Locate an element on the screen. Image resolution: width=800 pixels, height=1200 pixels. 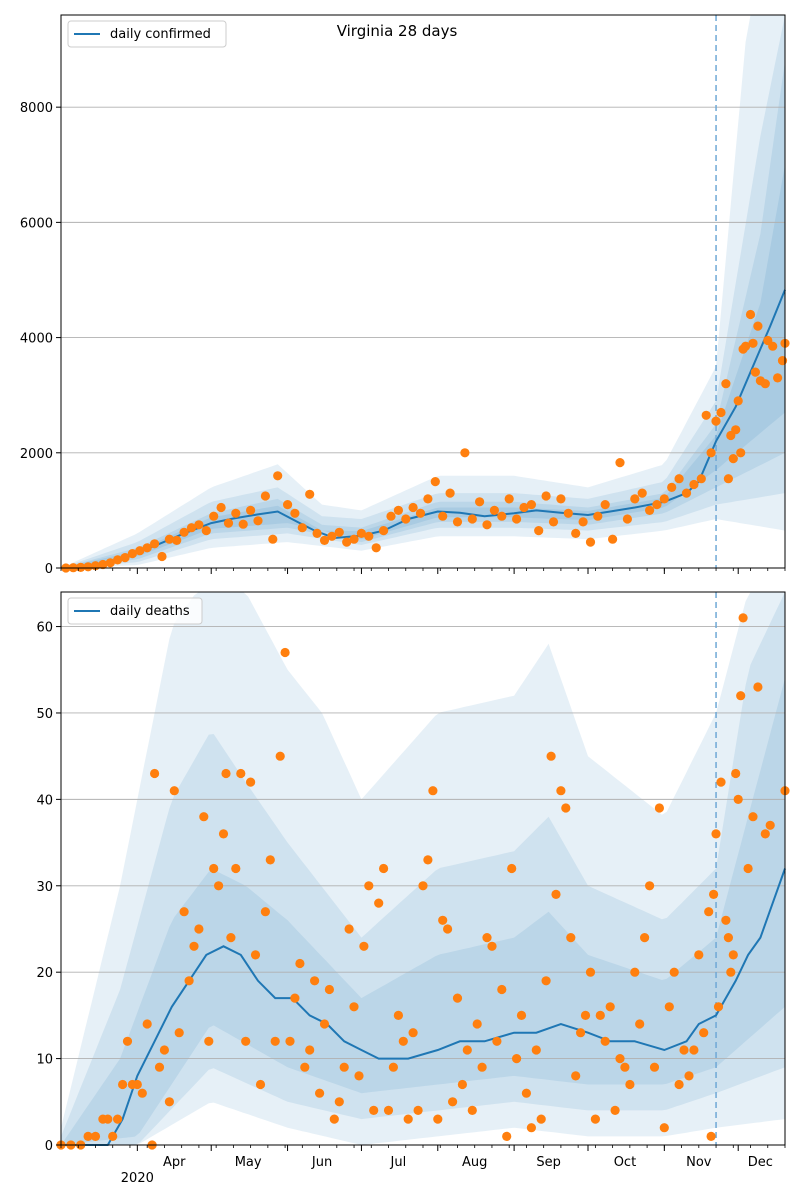
y-tick-label-3: 30 is located at coordinates (44, 887).